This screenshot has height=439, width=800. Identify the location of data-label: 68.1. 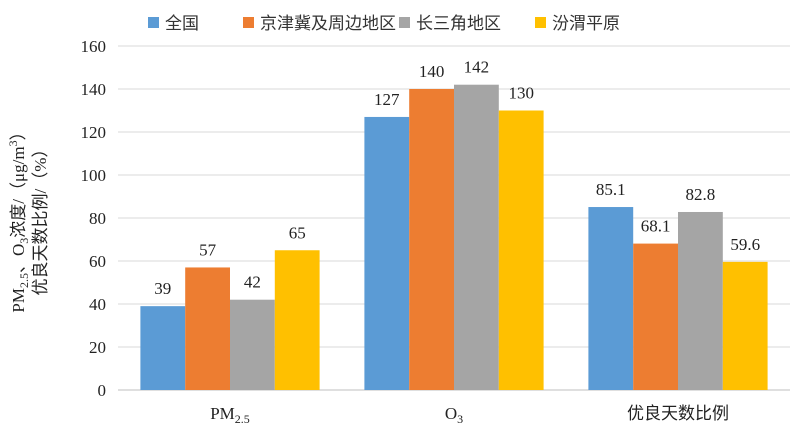
(656, 226).